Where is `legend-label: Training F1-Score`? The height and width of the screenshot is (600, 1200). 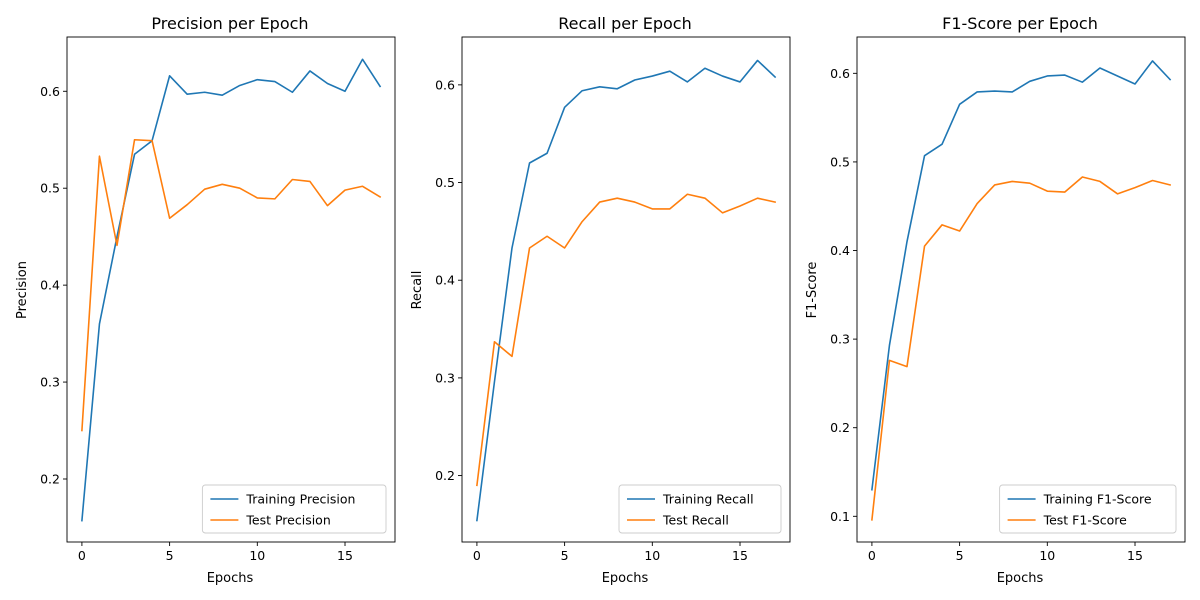 legend-label: Training F1-Score is located at coordinates (1097, 499).